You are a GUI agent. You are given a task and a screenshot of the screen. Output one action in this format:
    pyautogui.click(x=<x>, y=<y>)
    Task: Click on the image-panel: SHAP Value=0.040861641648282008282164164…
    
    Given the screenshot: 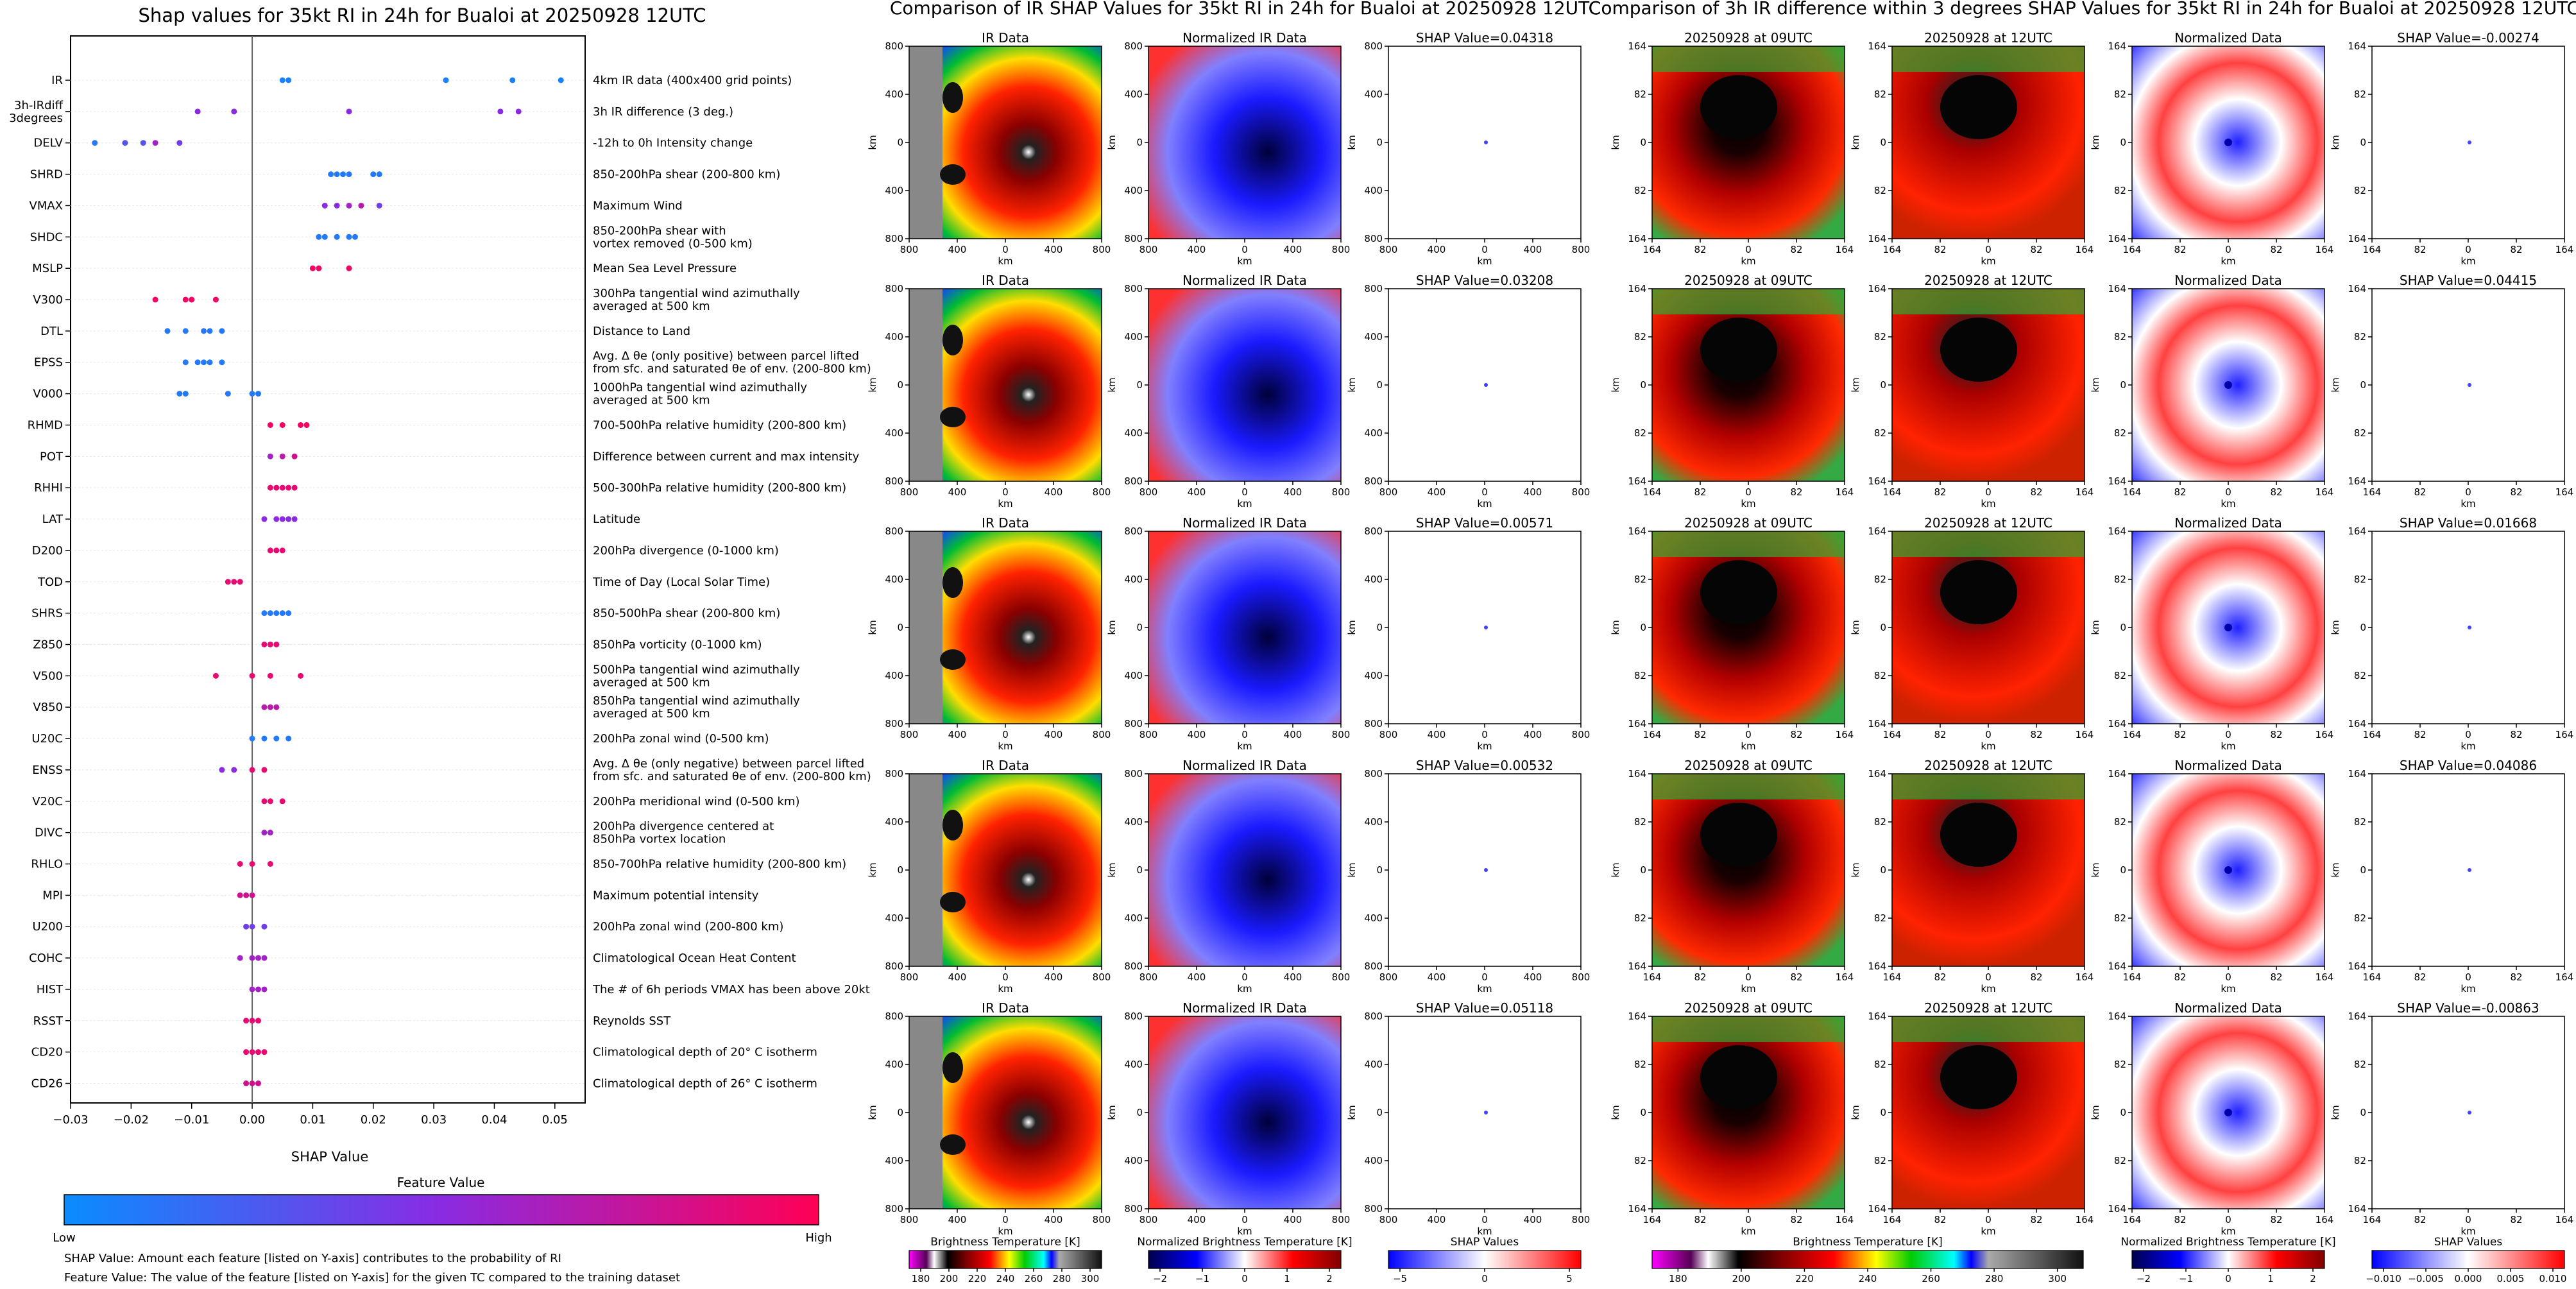 What is the action you would take?
    pyautogui.click(x=2451, y=876)
    